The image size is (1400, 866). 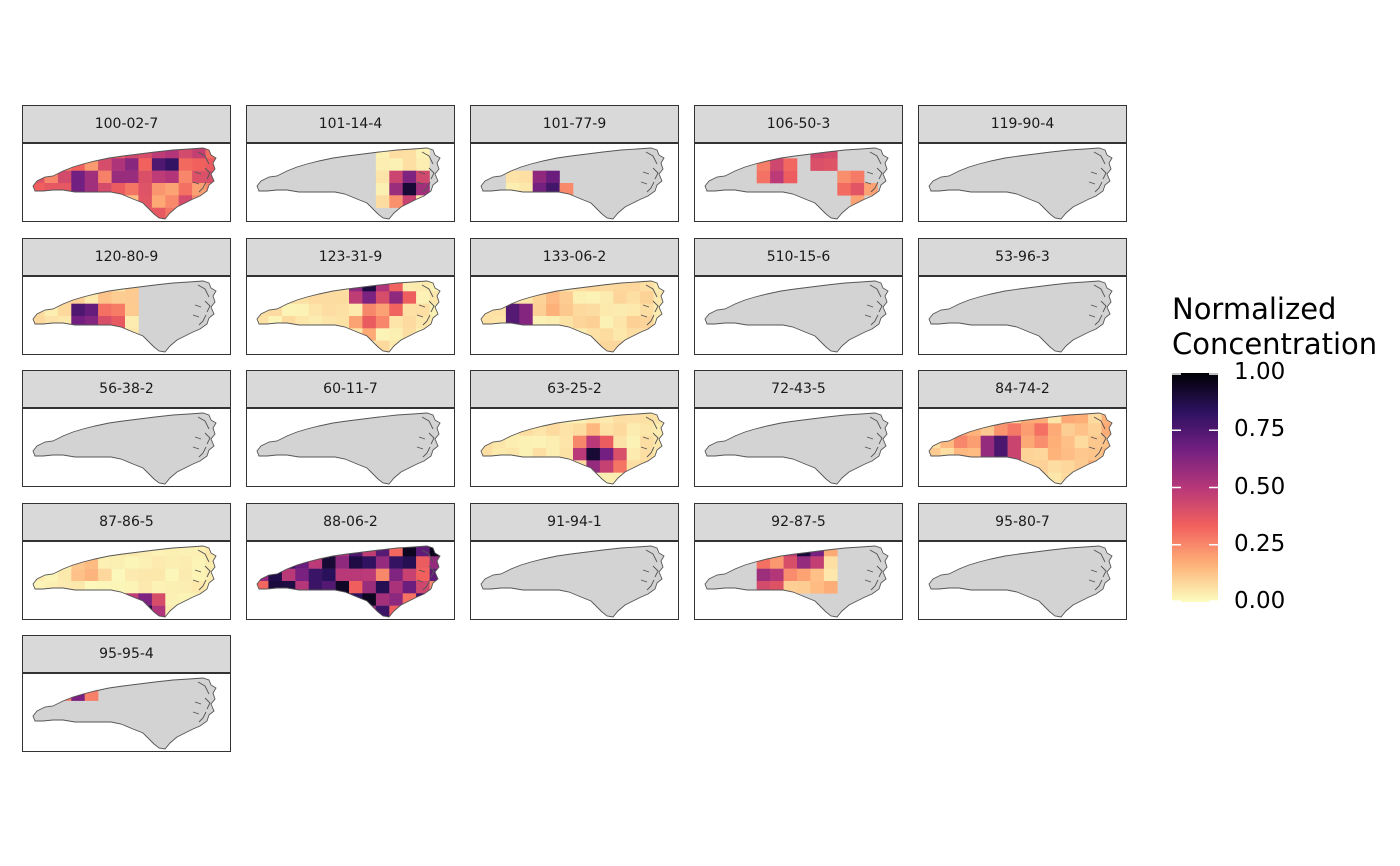 What do you see at coordinates (1260, 429) in the screenshot?
I see `legend-tick-label: 0.75` at bounding box center [1260, 429].